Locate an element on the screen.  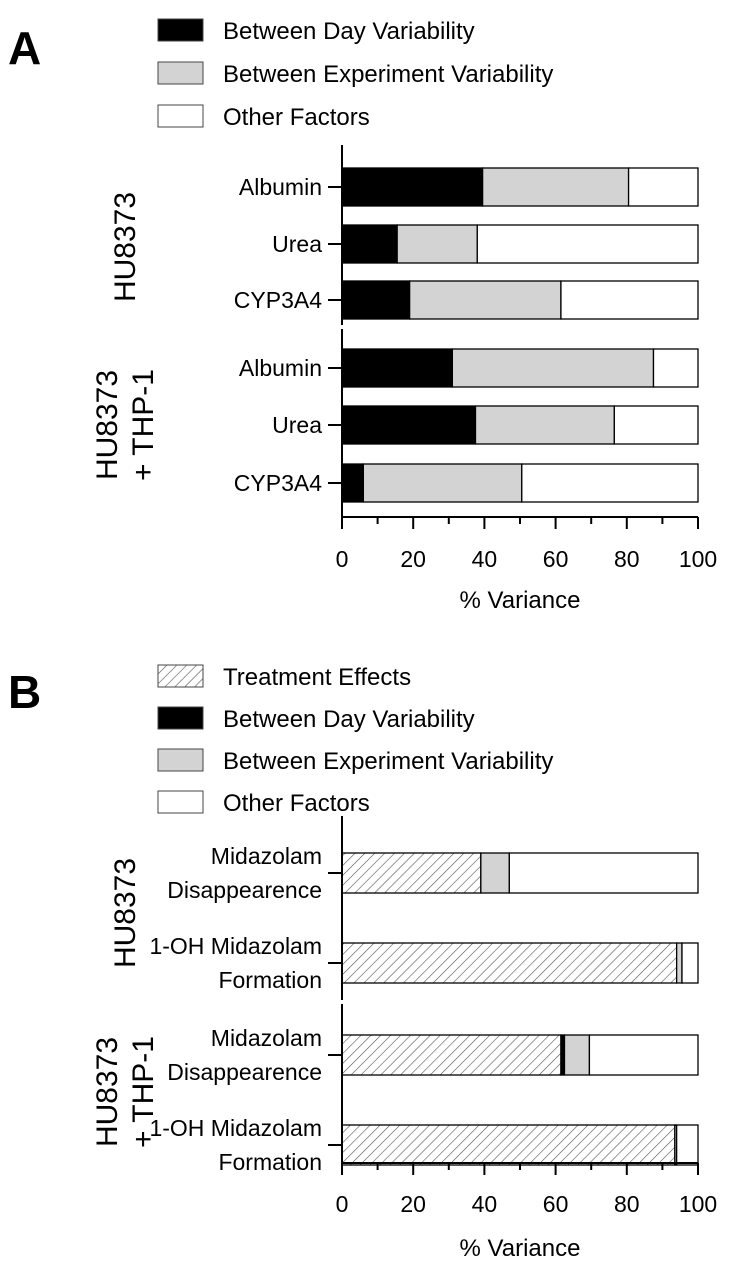
panel-letter: A is located at coordinates (24, 48).